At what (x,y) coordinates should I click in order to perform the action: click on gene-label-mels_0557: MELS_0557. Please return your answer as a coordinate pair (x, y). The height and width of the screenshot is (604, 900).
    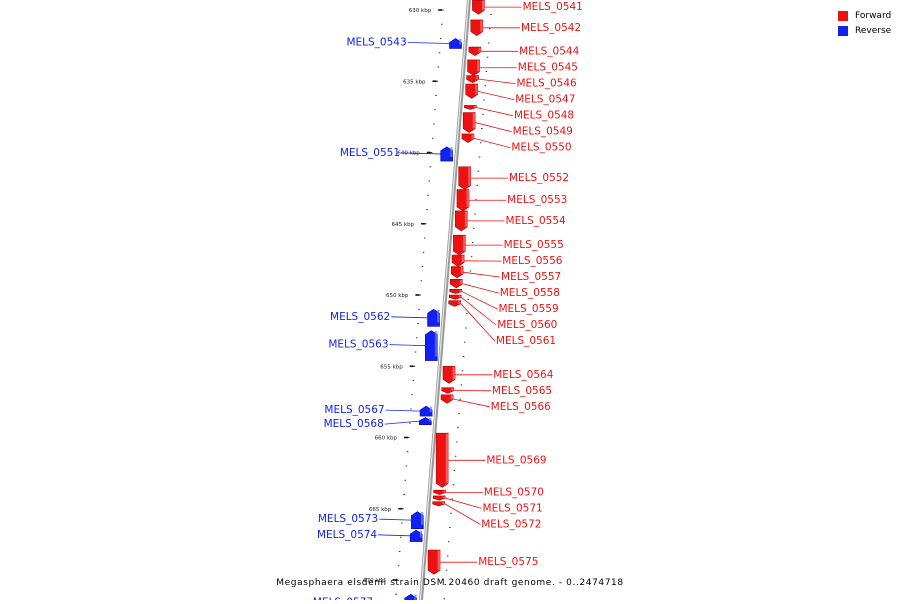
    Looking at the image, I should click on (531, 277).